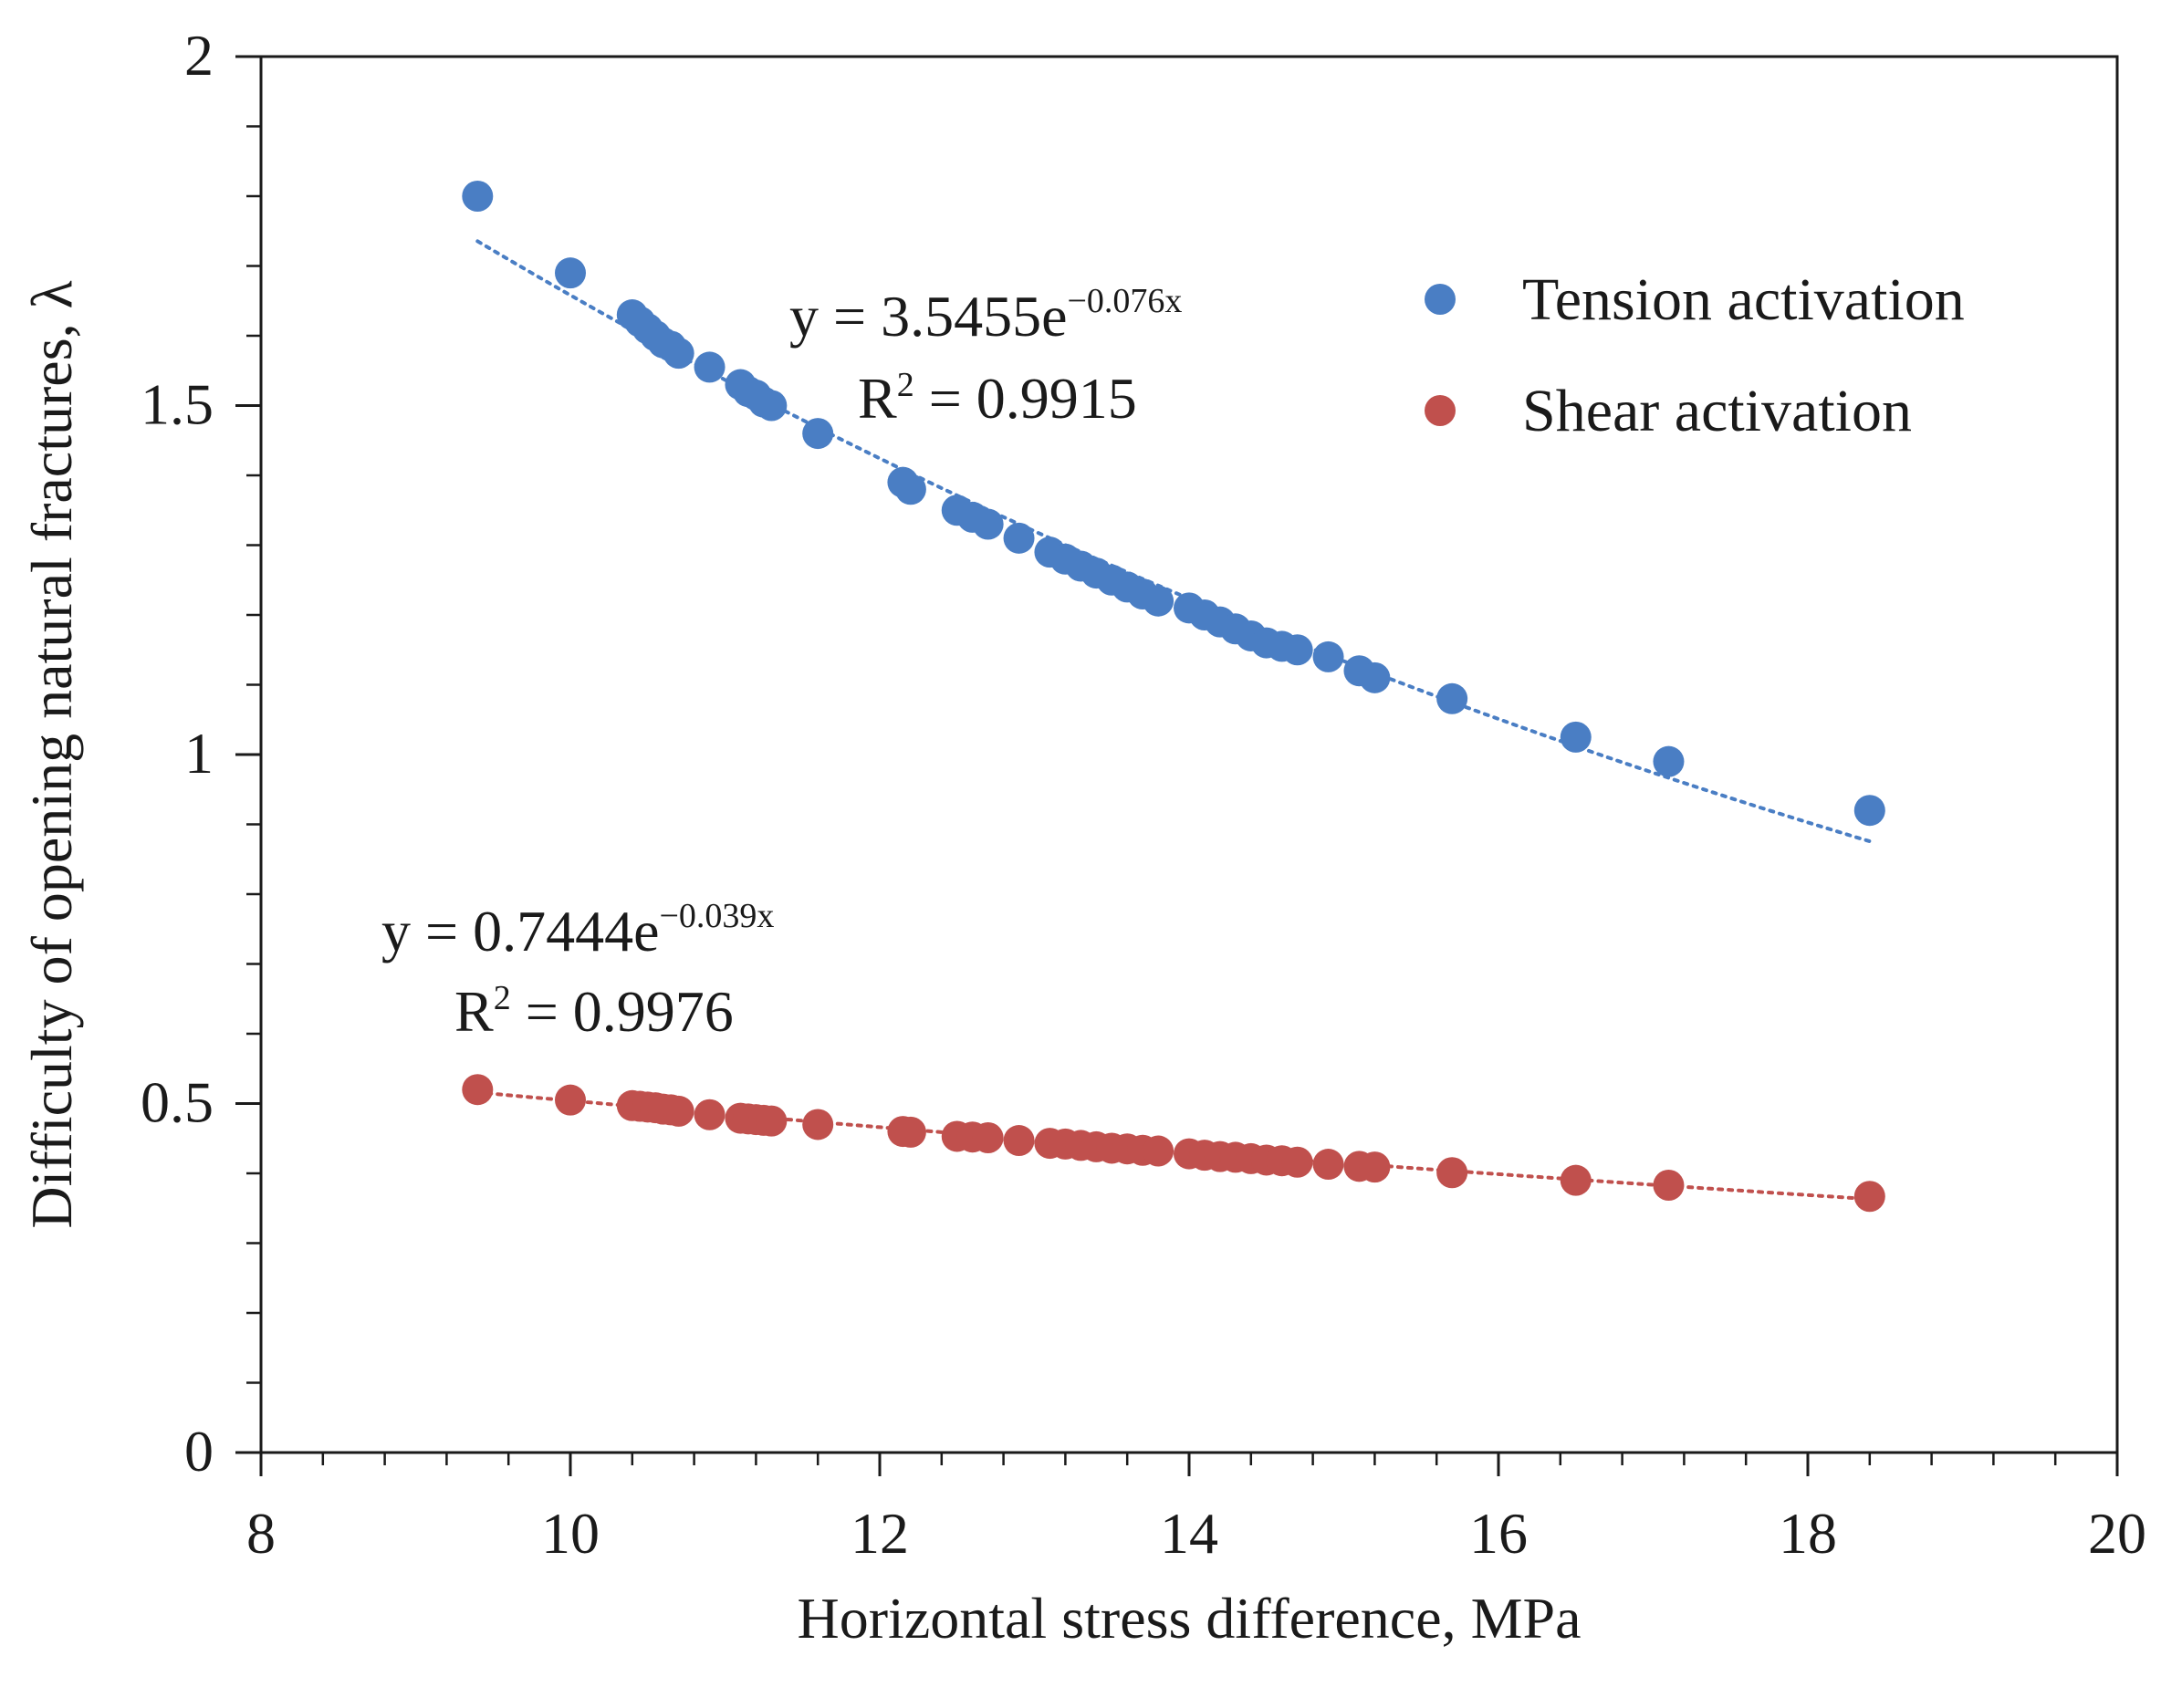 The height and width of the screenshot is (1708, 2161). I want to click on r2-shear-line: R2 = 0.9976, so click(594, 1012).